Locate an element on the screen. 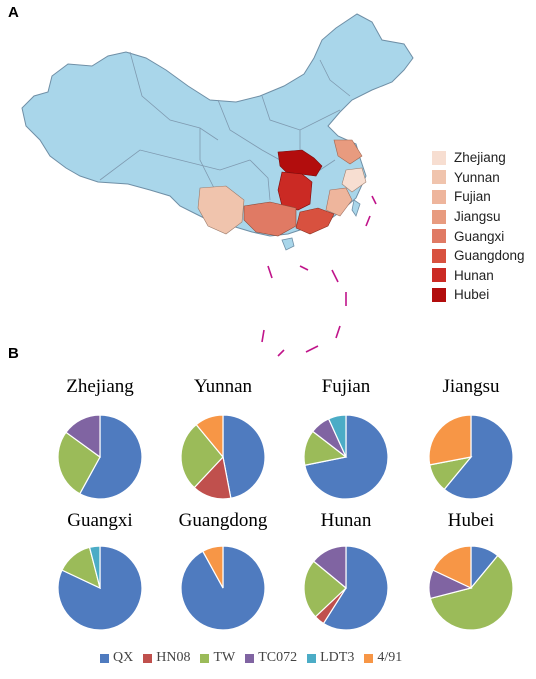 This screenshot has height=679, width=536. province-borders is located at coordinates (225, 126).